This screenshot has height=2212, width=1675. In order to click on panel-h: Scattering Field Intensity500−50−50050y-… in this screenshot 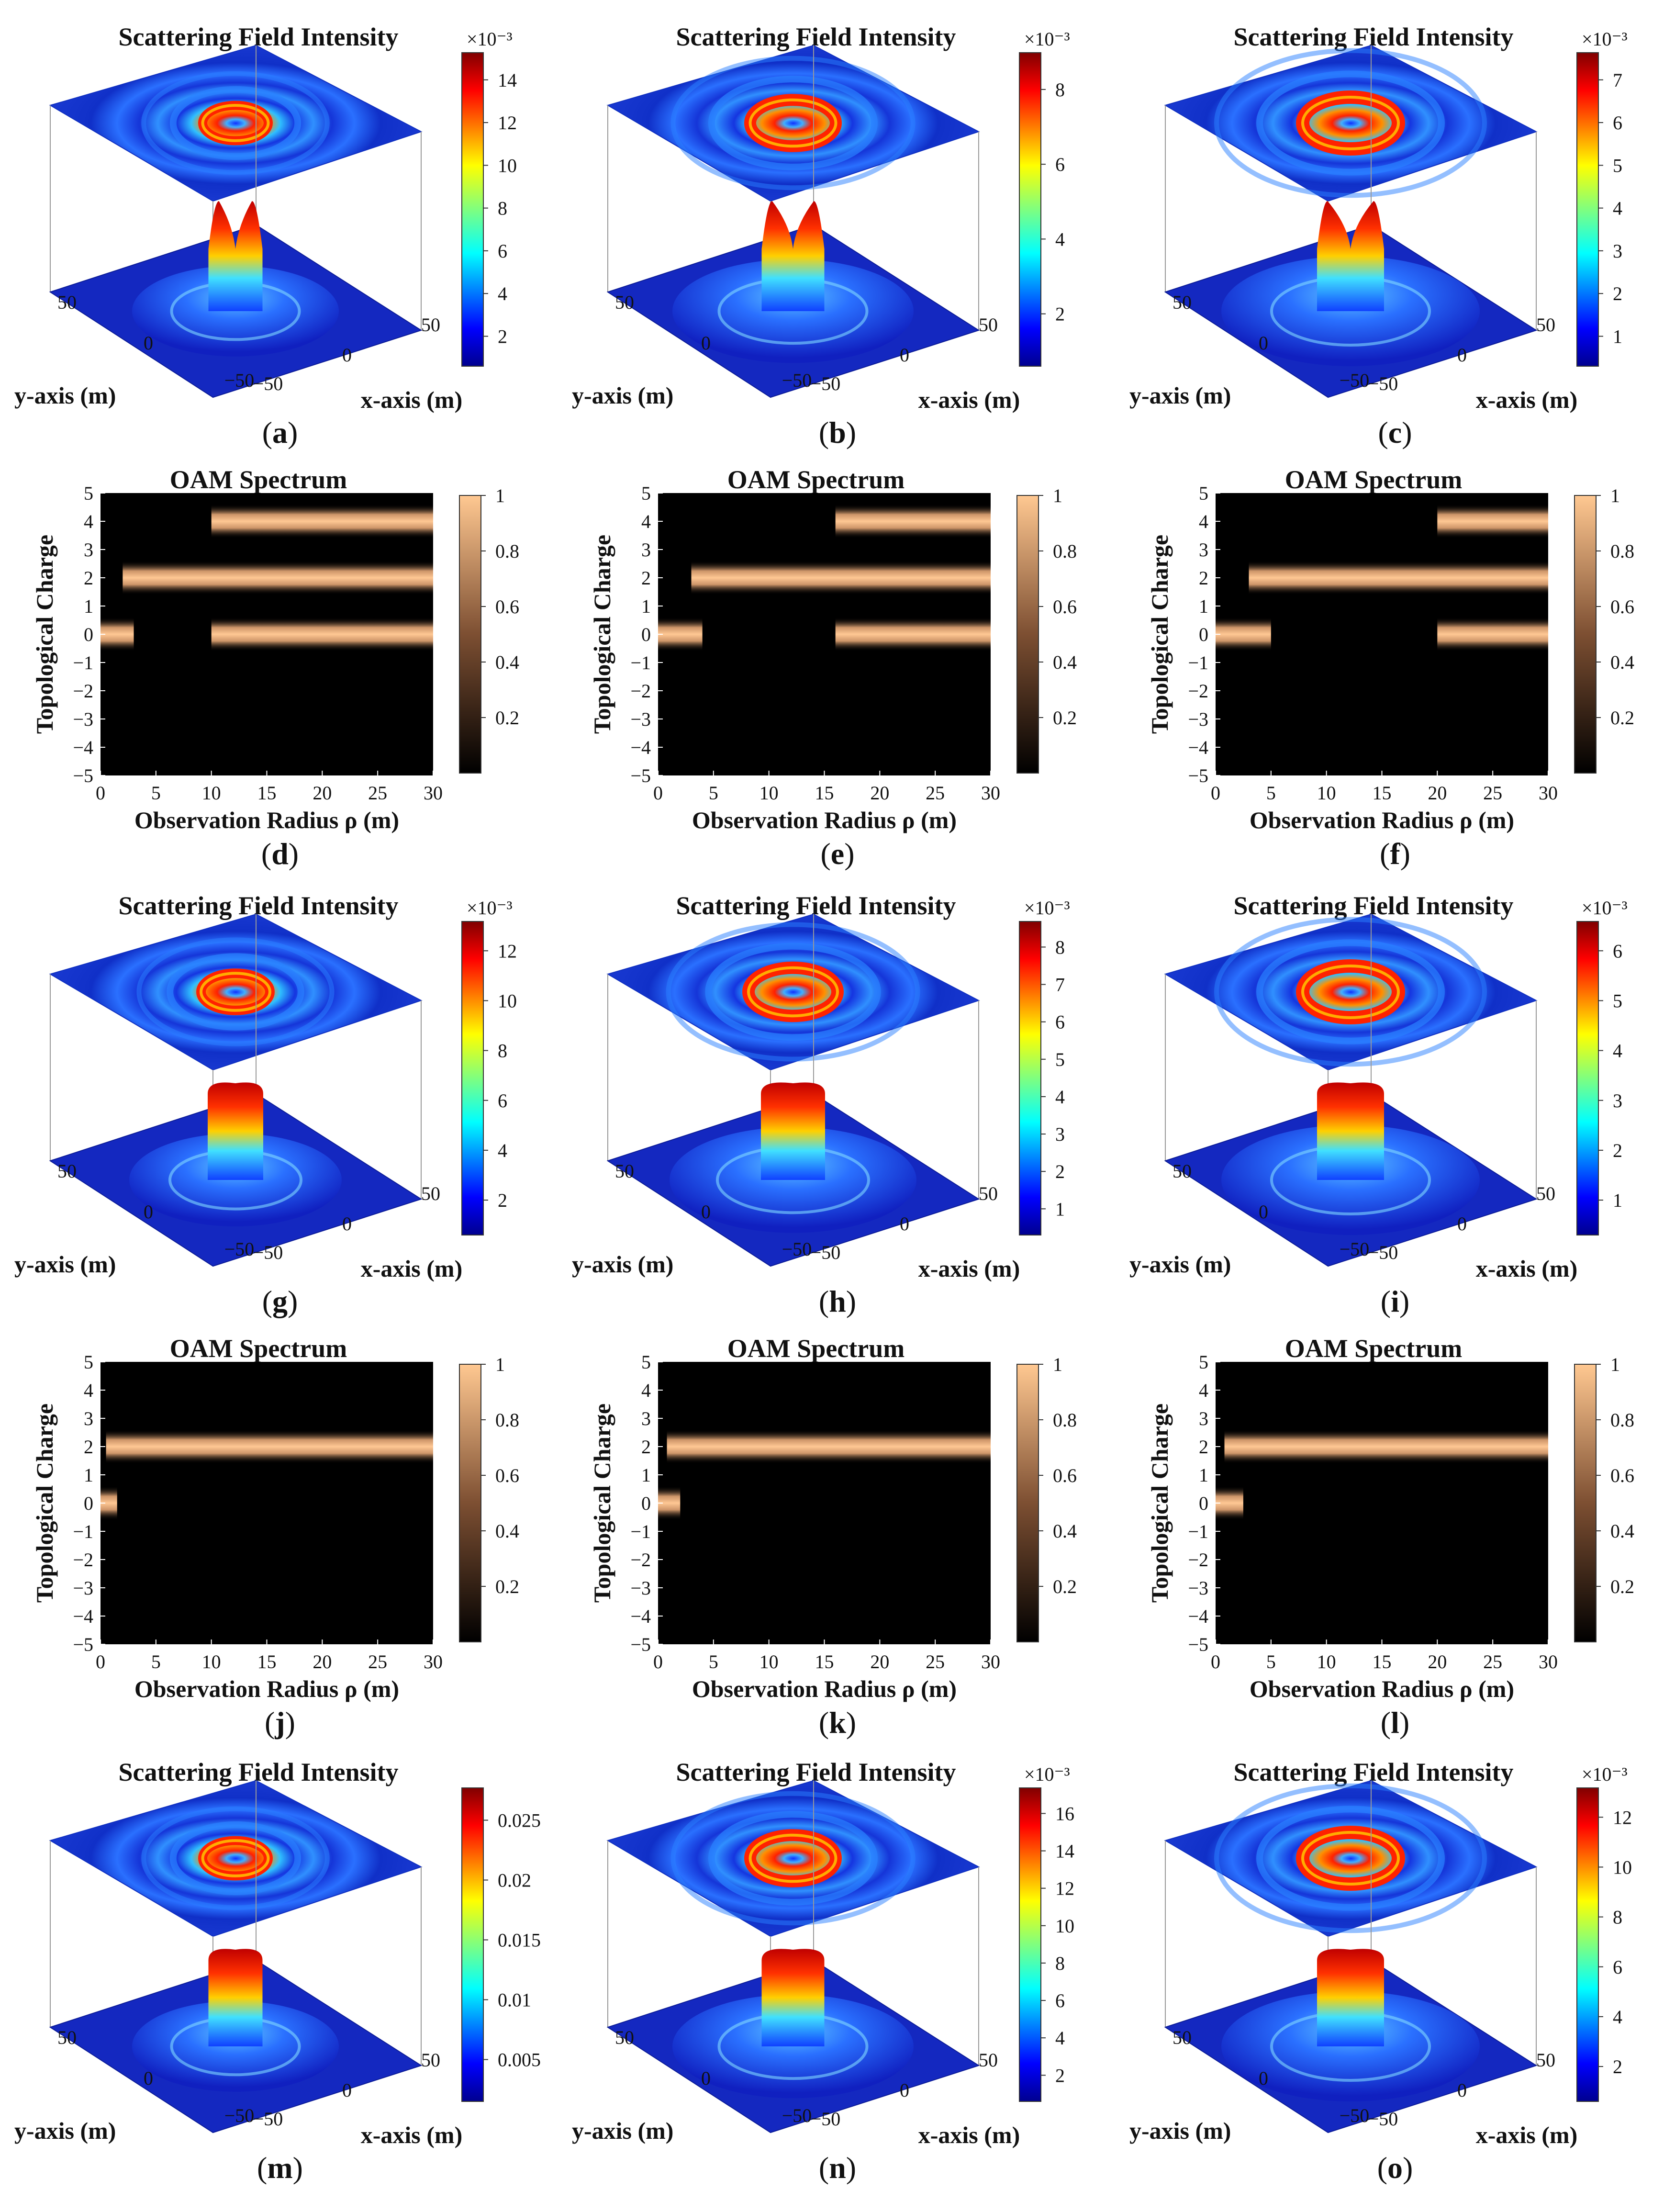, I will do `click(821, 1104)`.